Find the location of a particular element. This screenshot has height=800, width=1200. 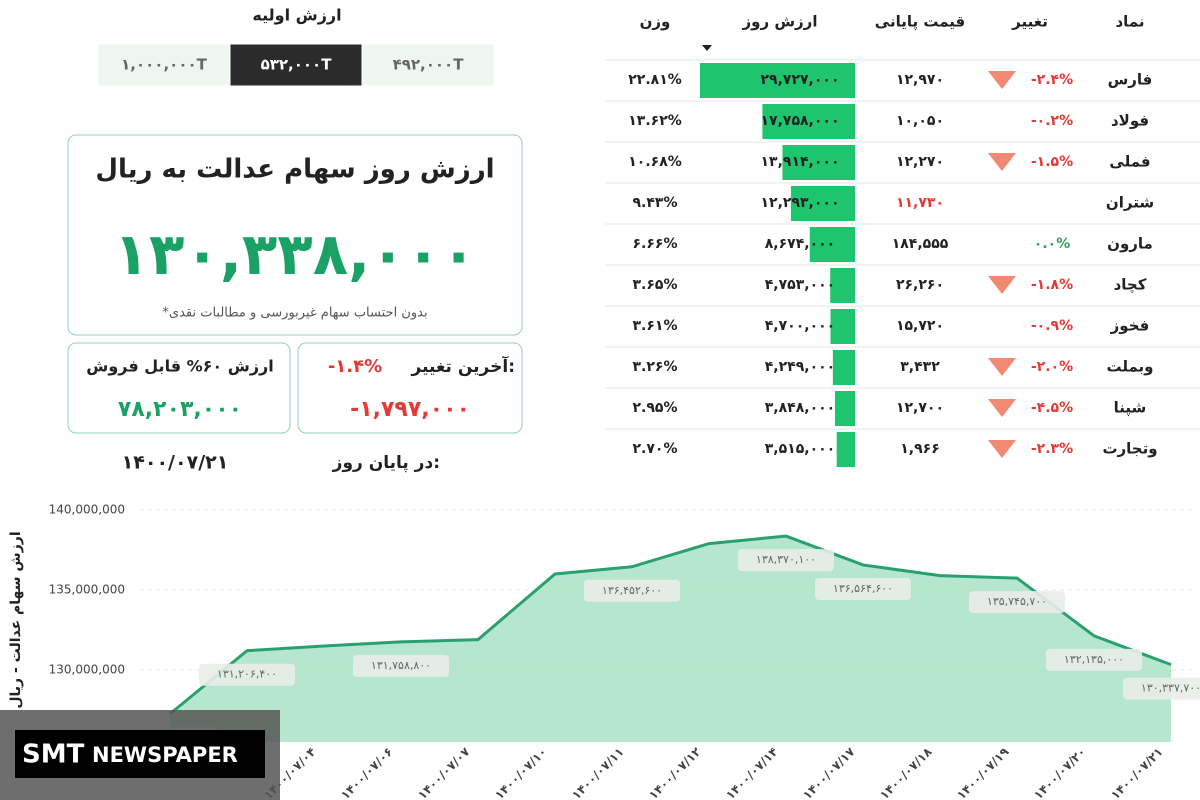

column-header: تغییر is located at coordinates (1029, 22).